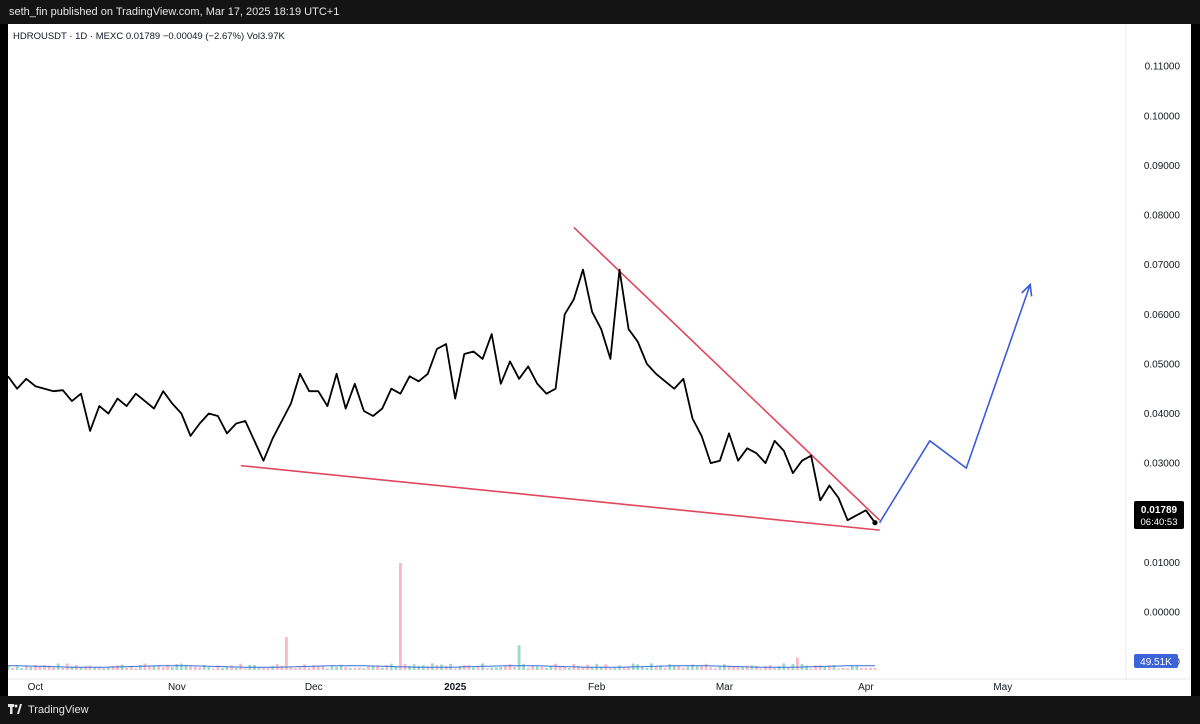 Image resolution: width=1200 pixels, height=724 pixels. What do you see at coordinates (600, 710) in the screenshot?
I see `footer-bar: TradingView` at bounding box center [600, 710].